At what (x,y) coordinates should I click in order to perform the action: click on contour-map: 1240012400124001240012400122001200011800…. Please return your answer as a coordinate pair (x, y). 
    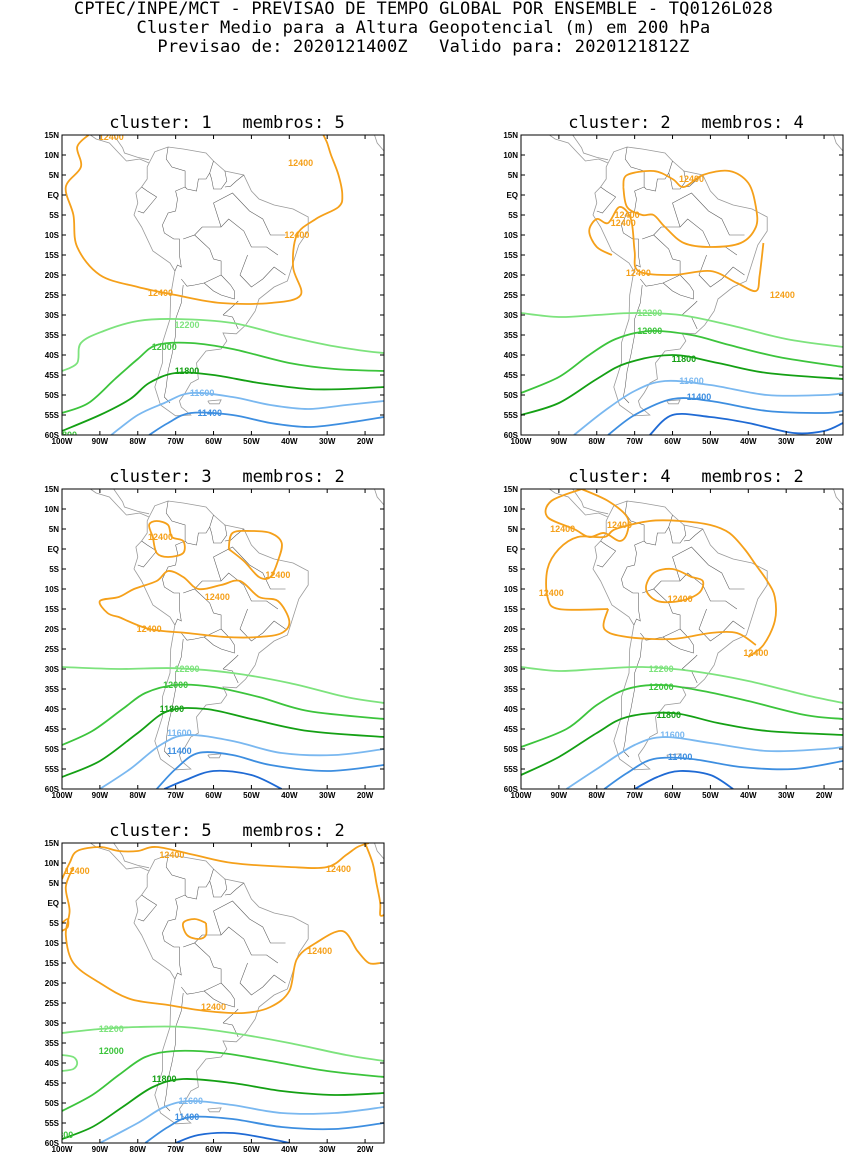
    Looking at the image, I should click on (664, 295).